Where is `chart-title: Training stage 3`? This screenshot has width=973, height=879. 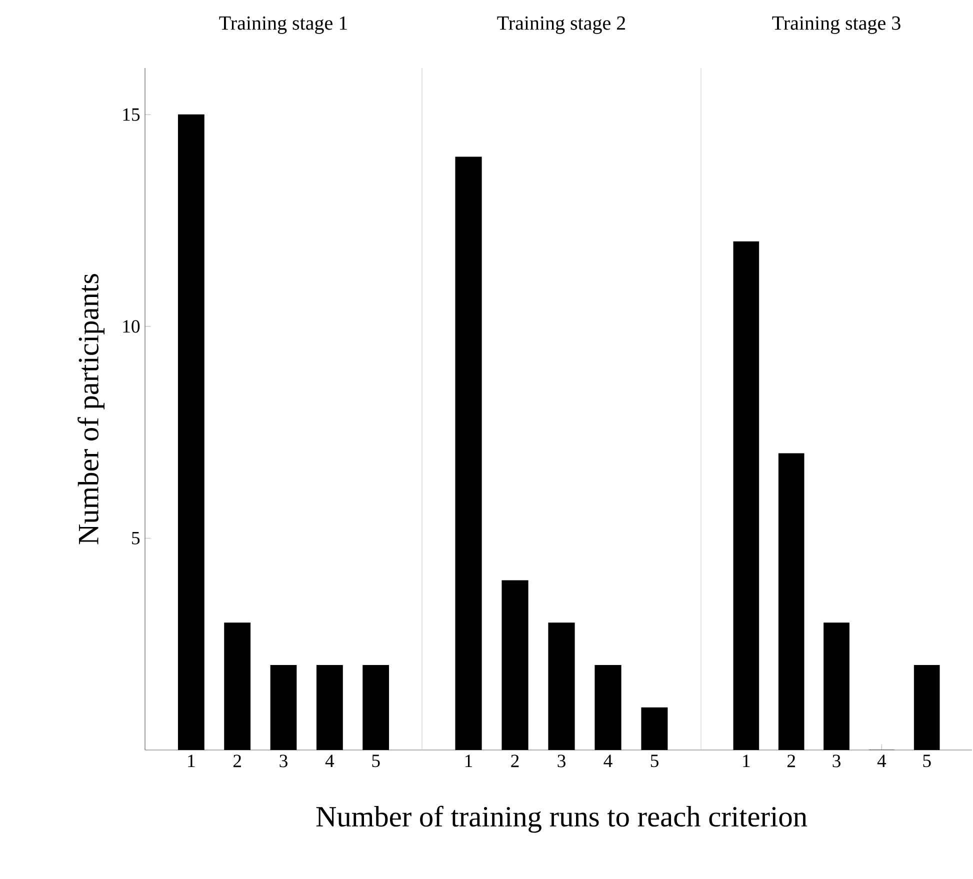
chart-title: Training stage 3 is located at coordinates (836, 25).